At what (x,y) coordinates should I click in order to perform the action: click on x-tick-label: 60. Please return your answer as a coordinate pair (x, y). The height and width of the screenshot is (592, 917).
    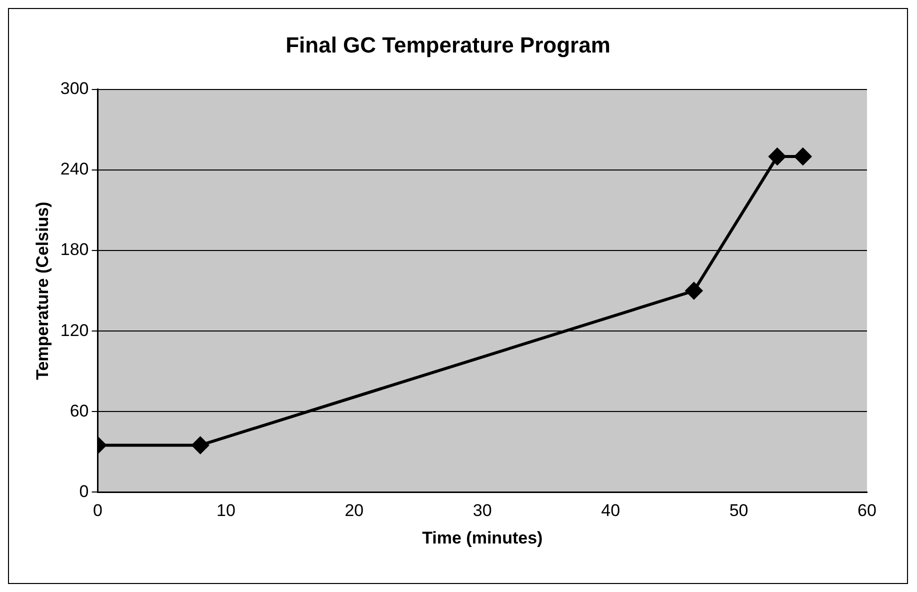
    Looking at the image, I should click on (867, 510).